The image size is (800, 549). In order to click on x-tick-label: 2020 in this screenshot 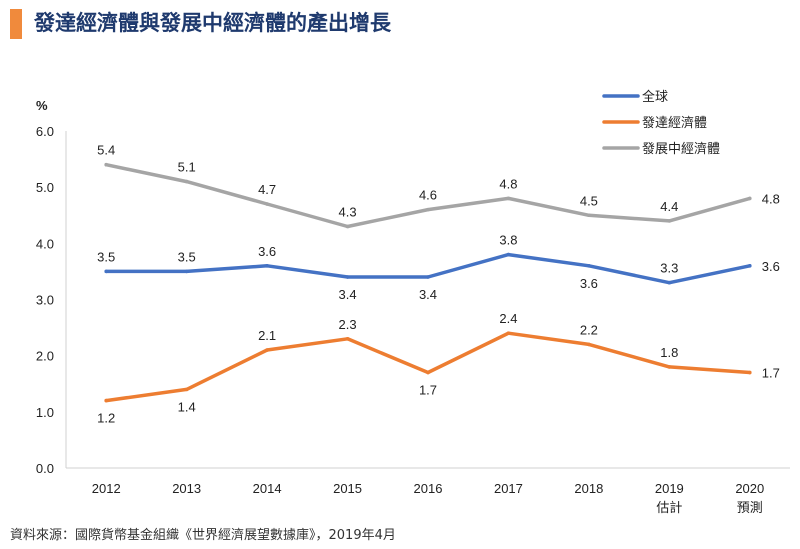, I will do `click(749, 488)`.